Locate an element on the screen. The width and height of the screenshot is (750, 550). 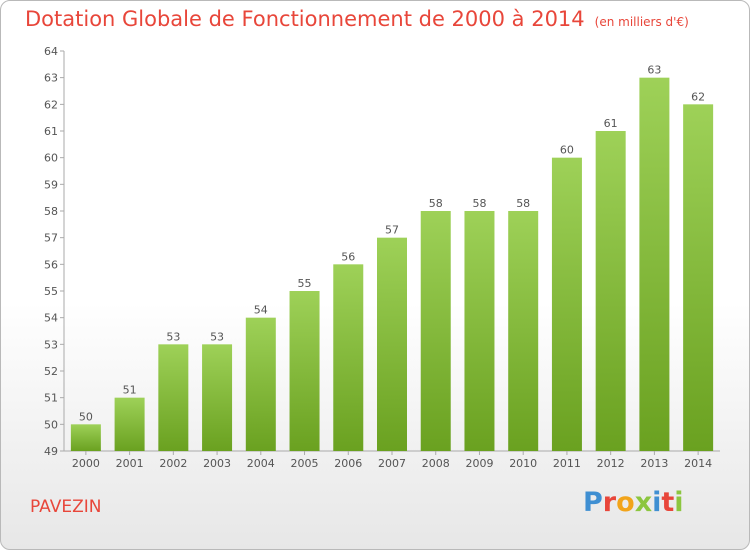
bar-2003 is located at coordinates (217, 397).